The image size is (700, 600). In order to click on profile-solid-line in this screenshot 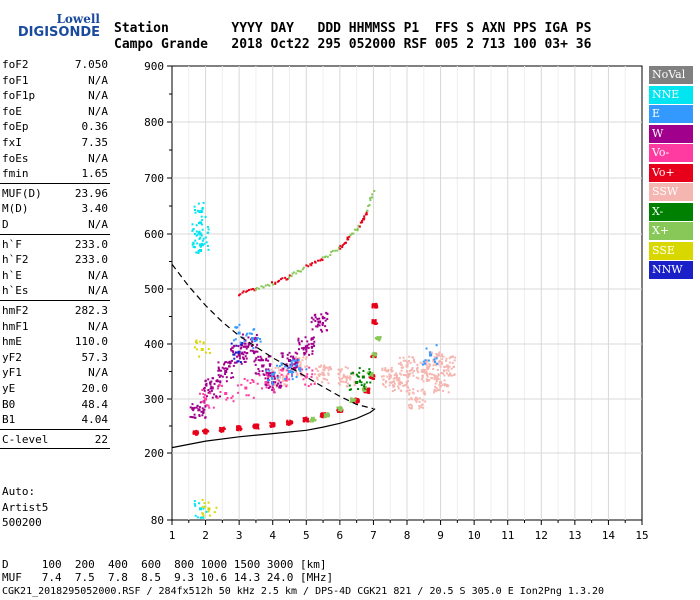, I will do `click(273, 428)`.